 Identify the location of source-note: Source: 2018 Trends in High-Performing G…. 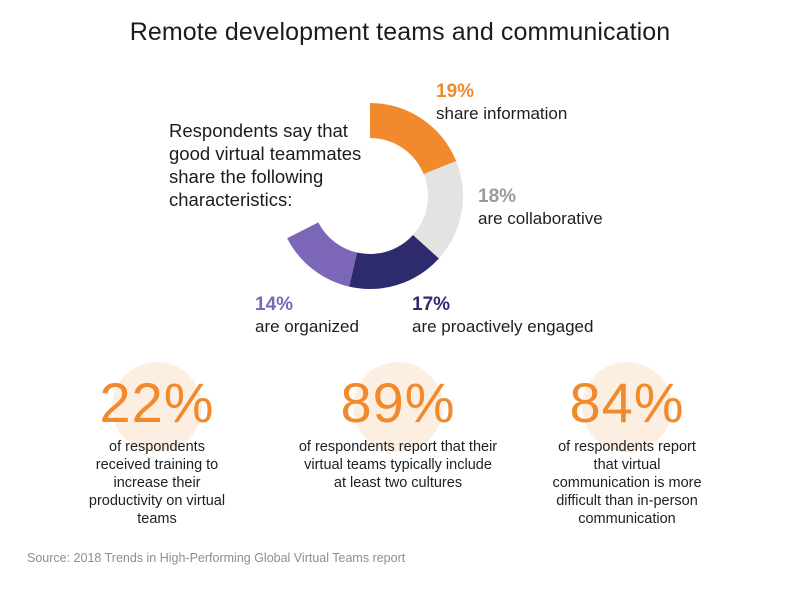
(216, 558).